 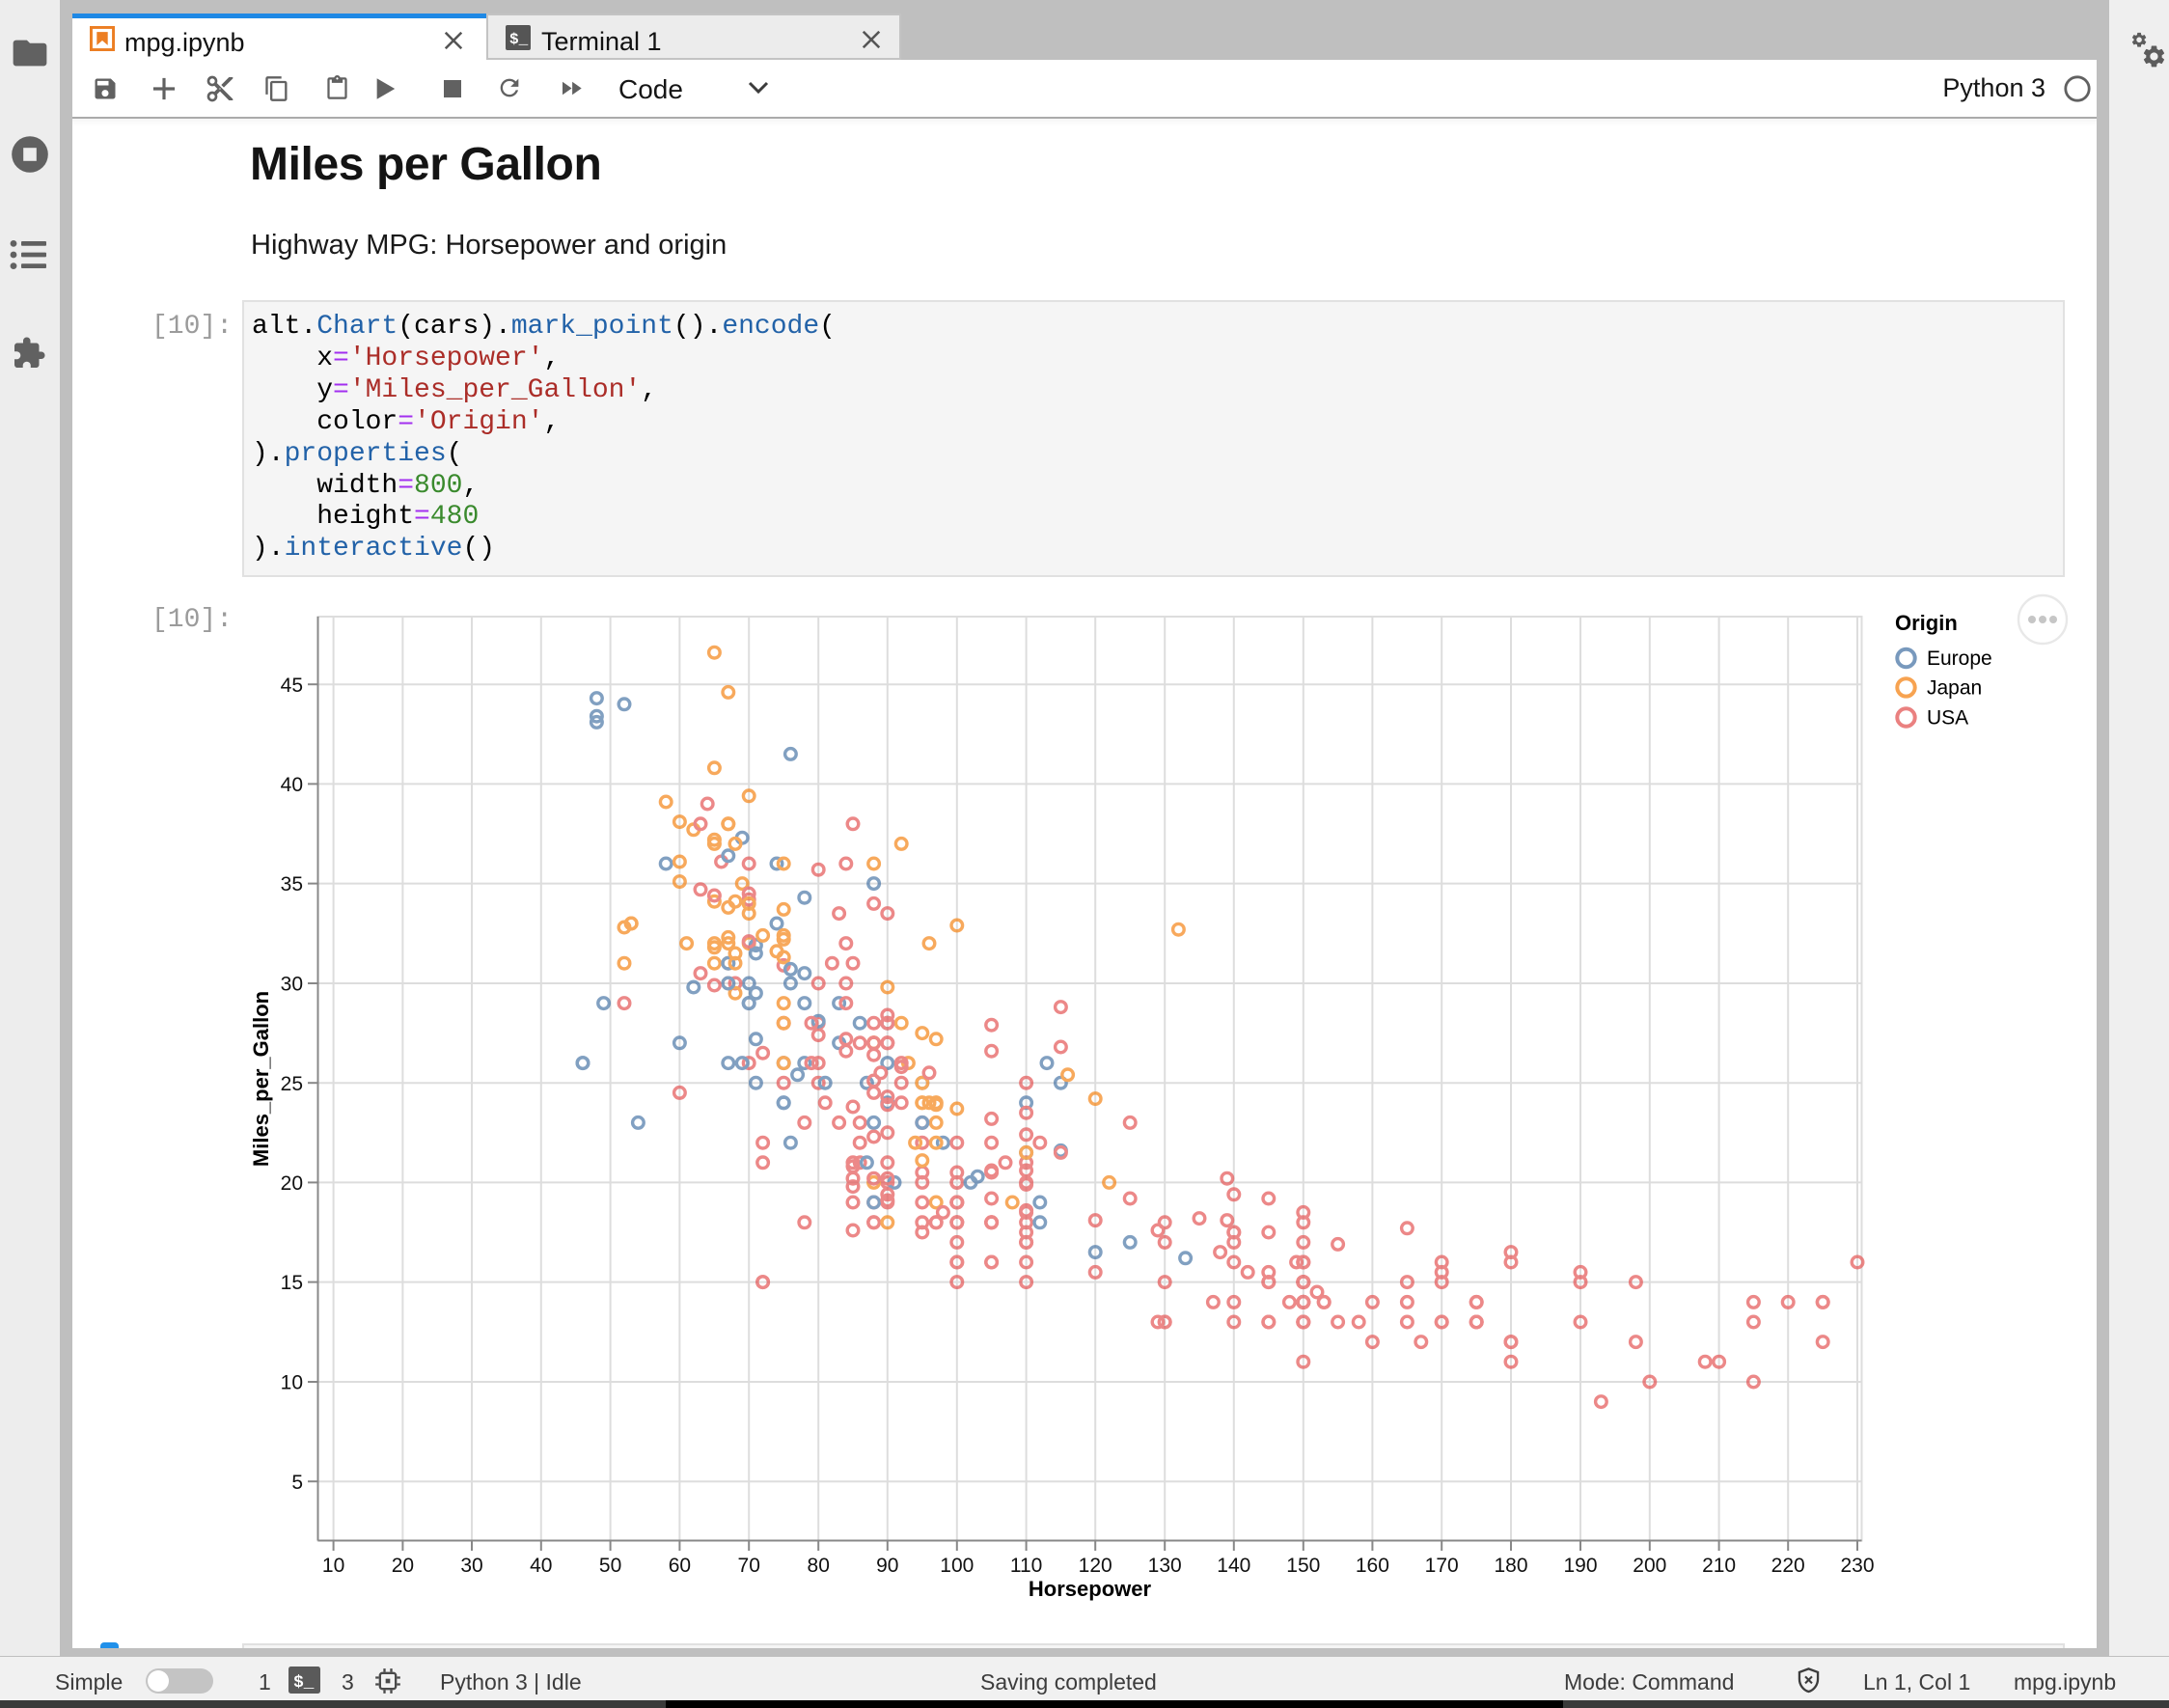 I want to click on svg-text: 5, so click(x=297, y=1483).